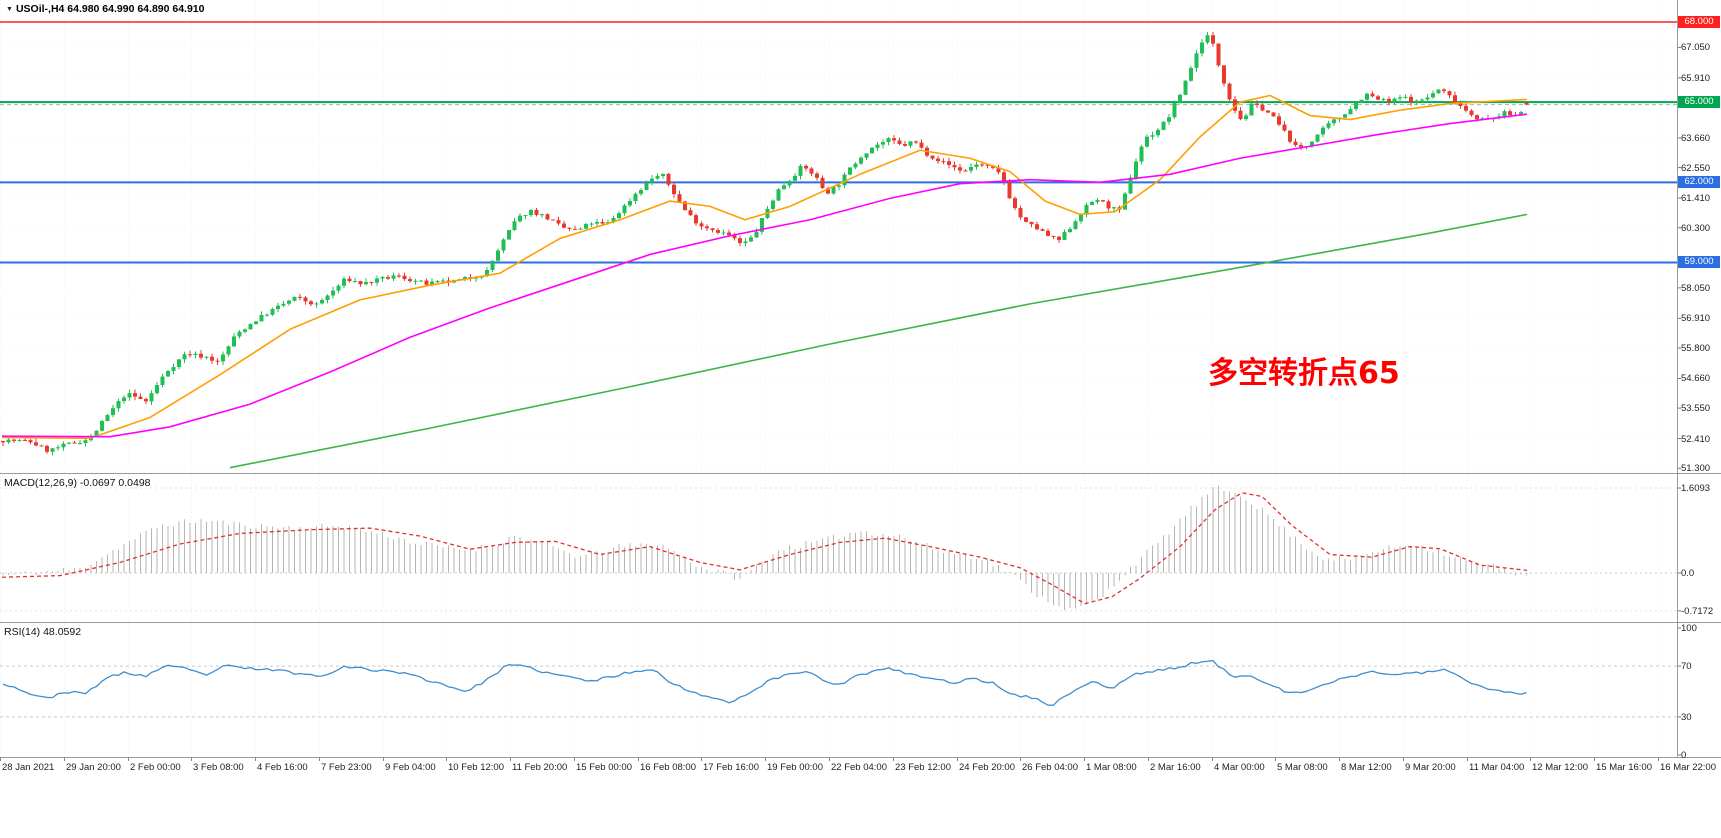  What do you see at coordinates (1302, 767) in the screenshot?
I see `time-axis-label: 5 Mar 08:00` at bounding box center [1302, 767].